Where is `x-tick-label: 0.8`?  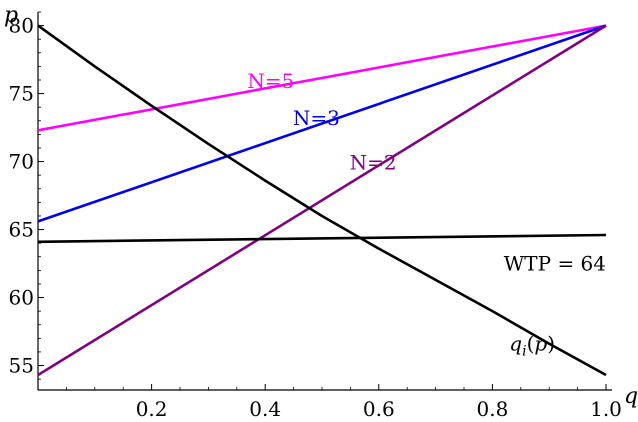 x-tick-label: 0.8 is located at coordinates (492, 409).